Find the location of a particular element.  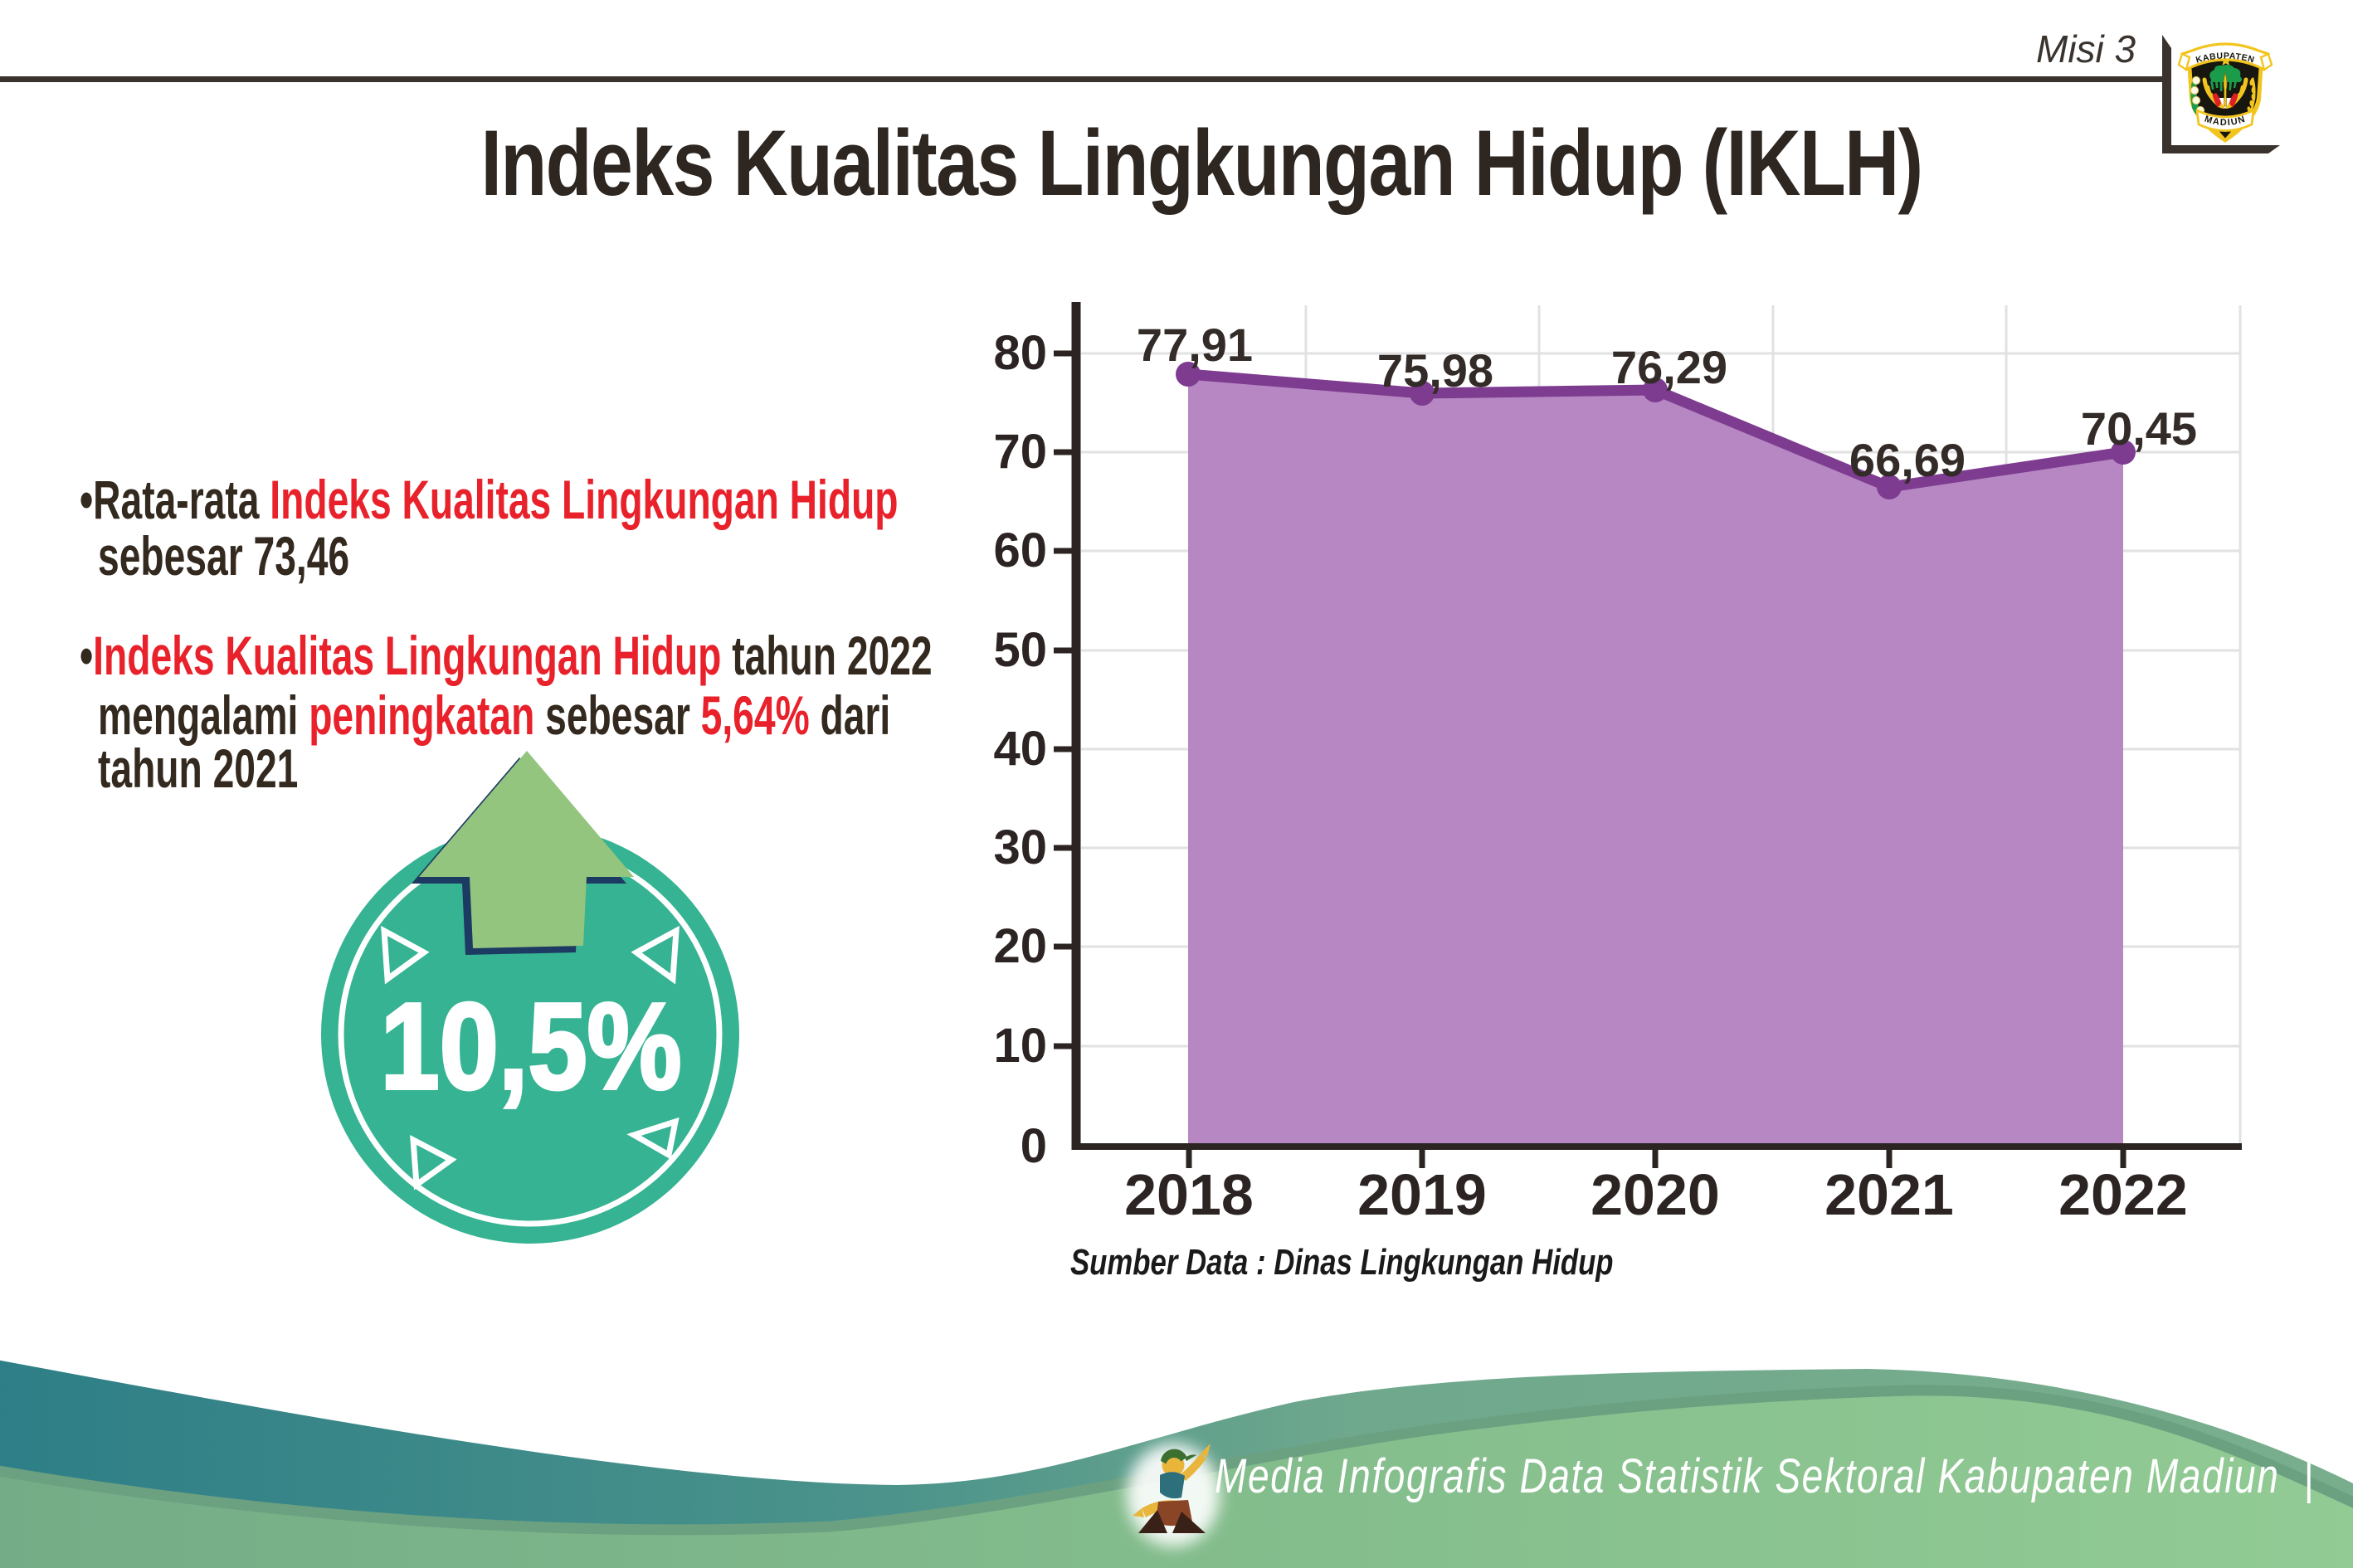

svg-text: 66,69 is located at coordinates (1907, 460).